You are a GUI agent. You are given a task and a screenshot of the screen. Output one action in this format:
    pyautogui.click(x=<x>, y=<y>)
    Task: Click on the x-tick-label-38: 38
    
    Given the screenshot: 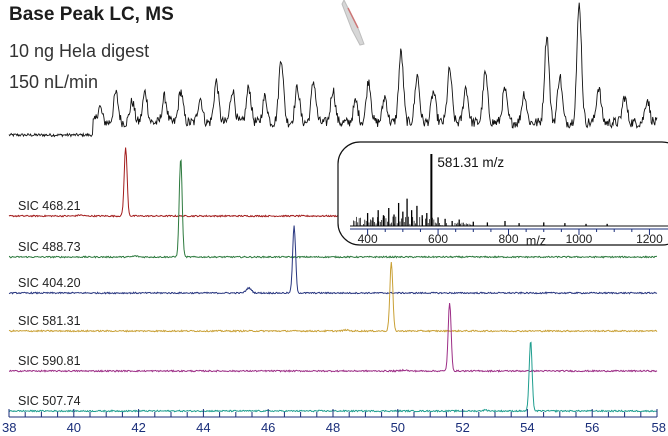 What is the action you would take?
    pyautogui.click(x=9, y=427)
    